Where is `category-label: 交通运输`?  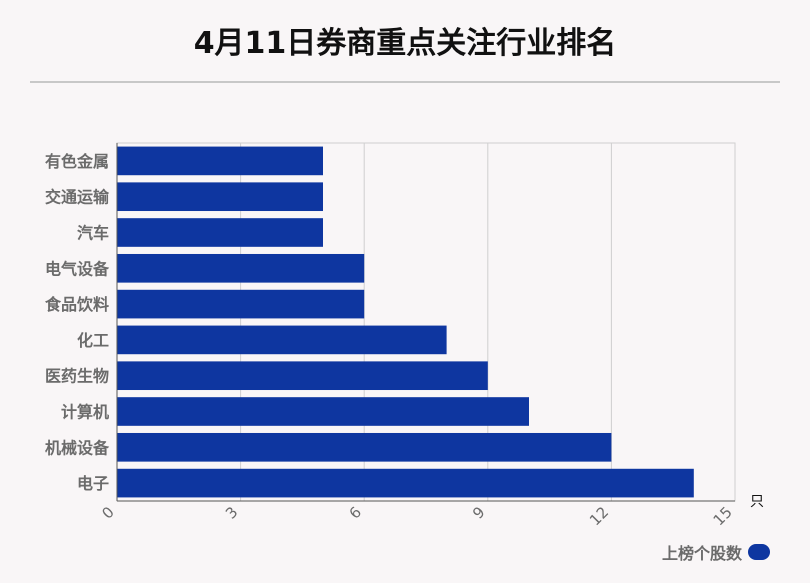 category-label: 交通运输 is located at coordinates (77, 197).